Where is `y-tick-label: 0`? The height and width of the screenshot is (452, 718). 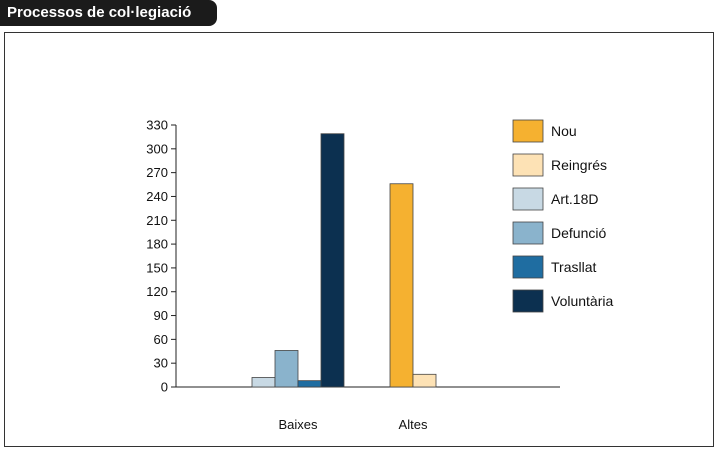
y-tick-label: 0 is located at coordinates (164, 387).